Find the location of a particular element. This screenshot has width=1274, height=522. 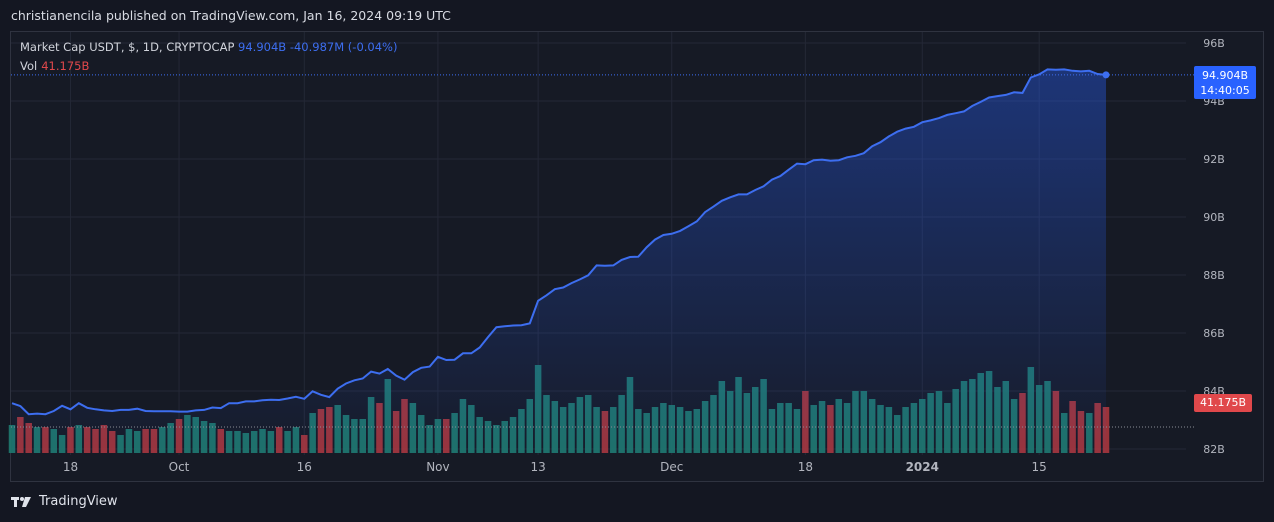

volume-legend: Vol 41.175B is located at coordinates (54, 66).